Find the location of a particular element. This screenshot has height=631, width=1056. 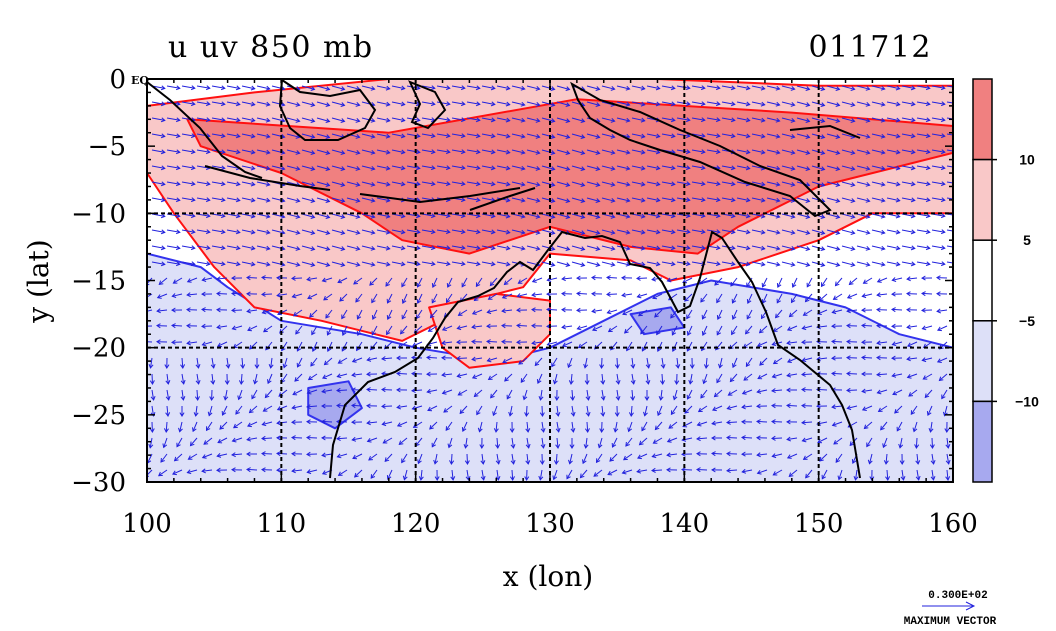

colorbar-label: −10 is located at coordinates (1027, 401).